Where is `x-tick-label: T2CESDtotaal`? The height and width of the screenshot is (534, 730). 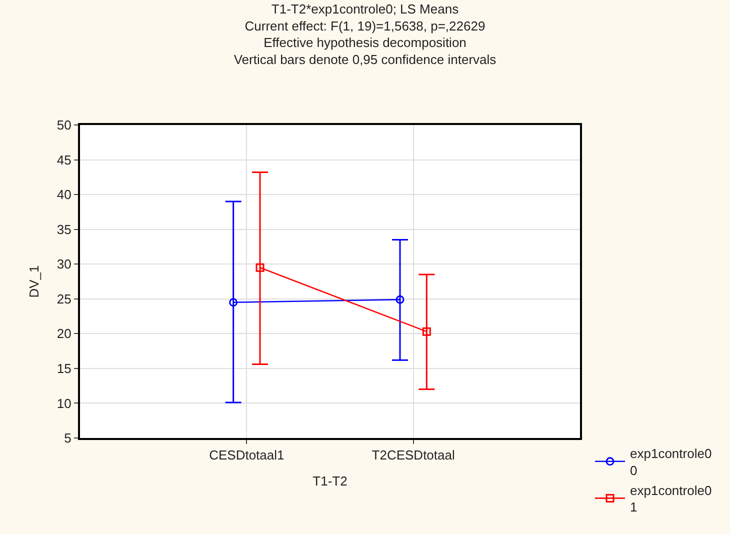
x-tick-label: T2CESDtotaal is located at coordinates (413, 455).